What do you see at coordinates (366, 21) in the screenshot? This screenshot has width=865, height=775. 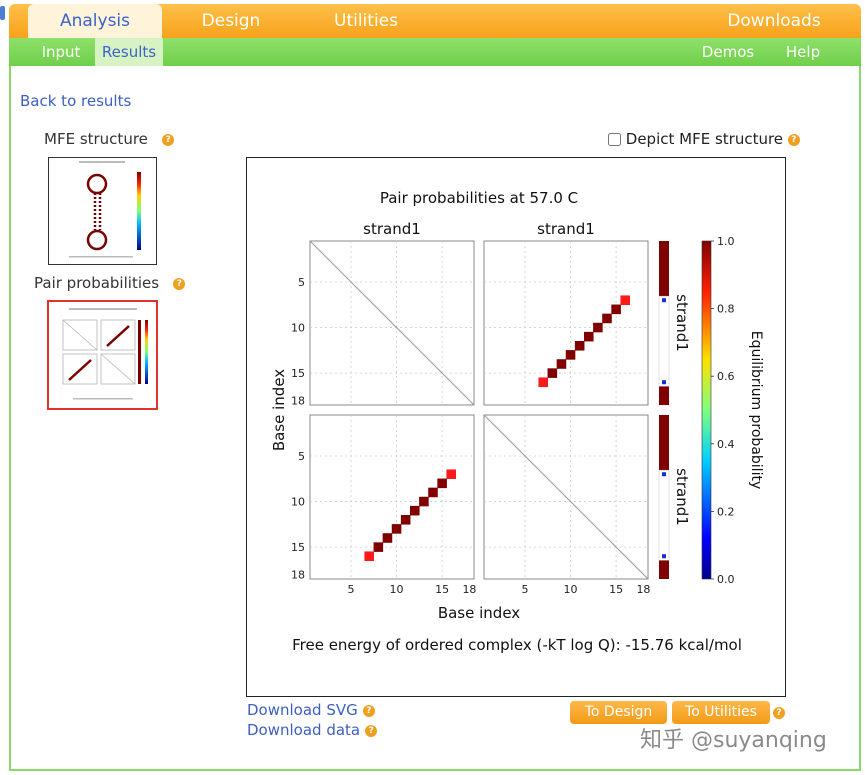 I see `tab-utilities: Utilities` at bounding box center [366, 21].